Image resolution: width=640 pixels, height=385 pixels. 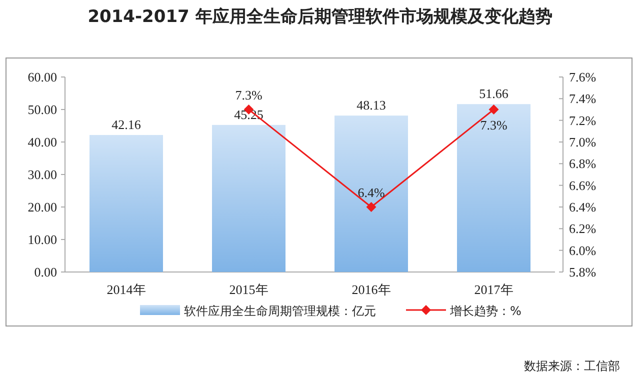 What do you see at coordinates (371, 192) in the screenshot?
I see `data-label: 6.4%` at bounding box center [371, 192].